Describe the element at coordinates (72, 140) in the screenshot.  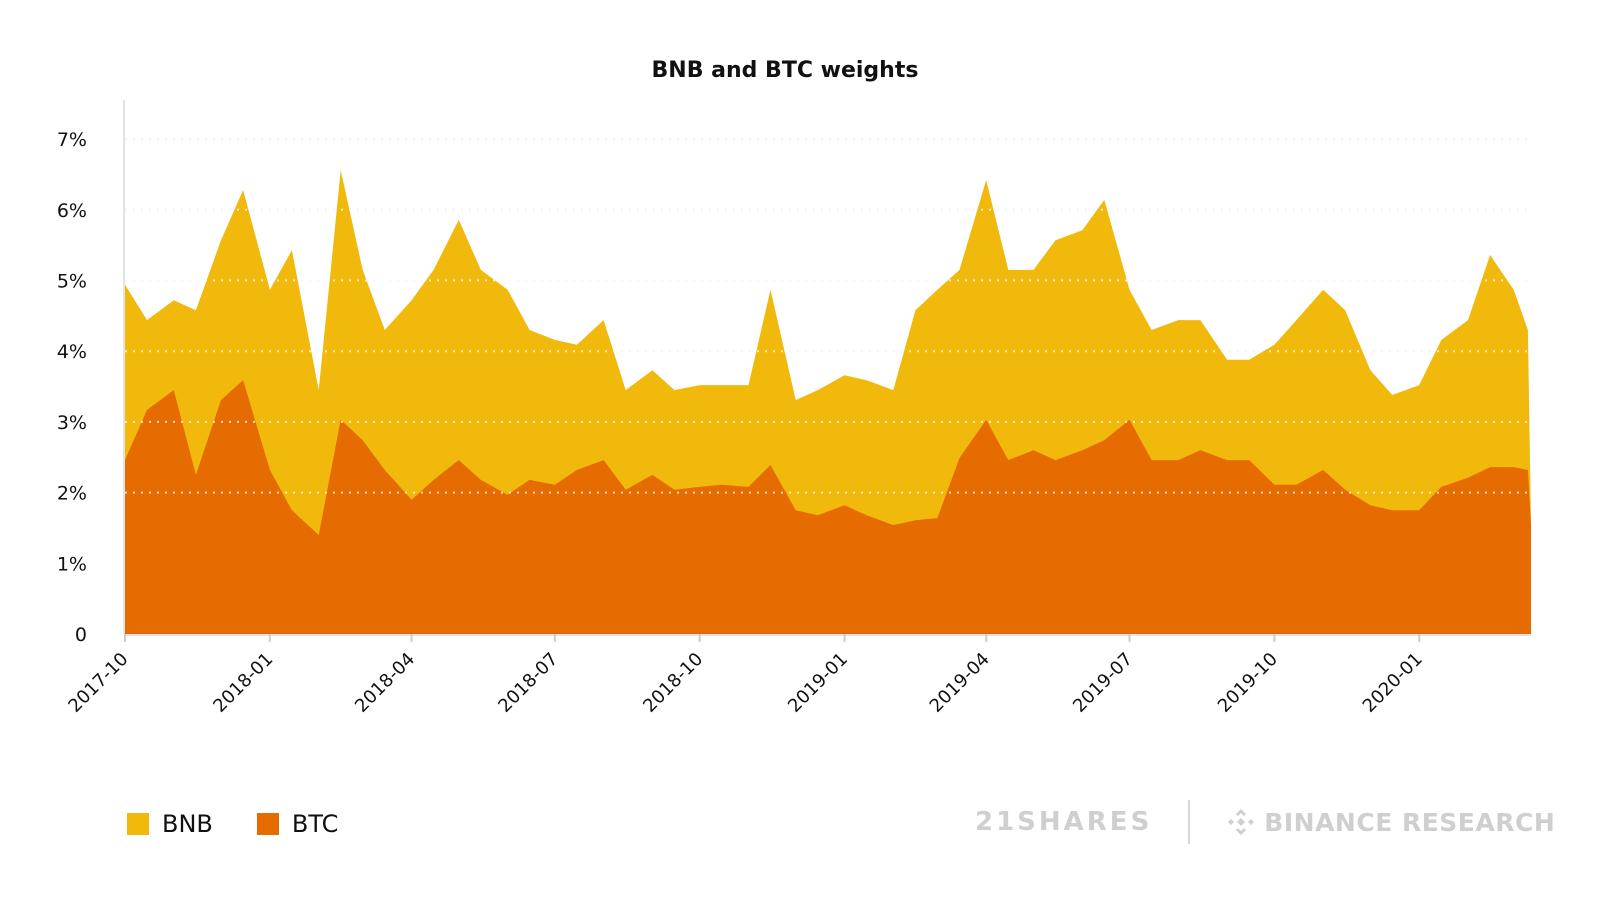
I see `y-tick-label: 7%` at that location.